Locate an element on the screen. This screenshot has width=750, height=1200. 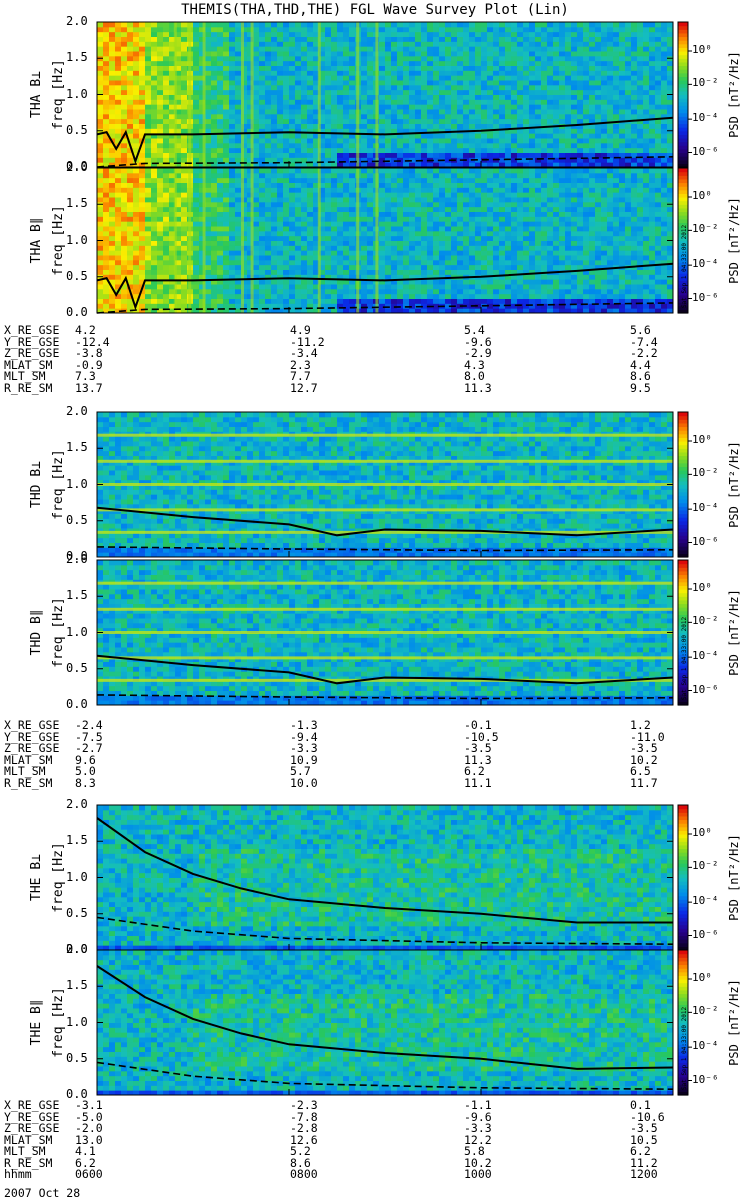
ephem-value: 0800 is located at coordinates (304, 1174).